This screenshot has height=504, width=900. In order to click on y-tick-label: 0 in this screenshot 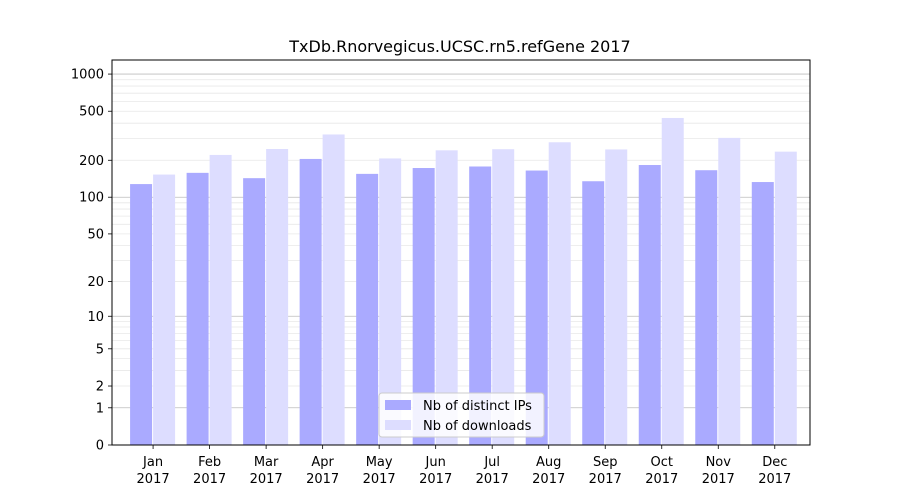, I will do `click(100, 446)`.